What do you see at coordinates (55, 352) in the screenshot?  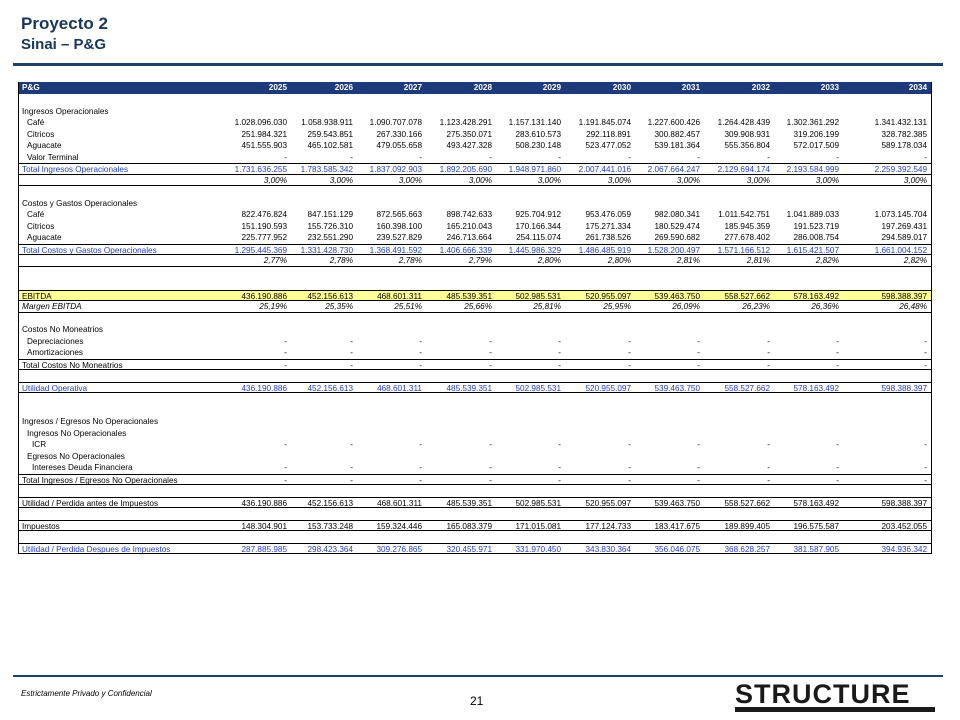 I see `row-label: Amortizaciones` at bounding box center [55, 352].